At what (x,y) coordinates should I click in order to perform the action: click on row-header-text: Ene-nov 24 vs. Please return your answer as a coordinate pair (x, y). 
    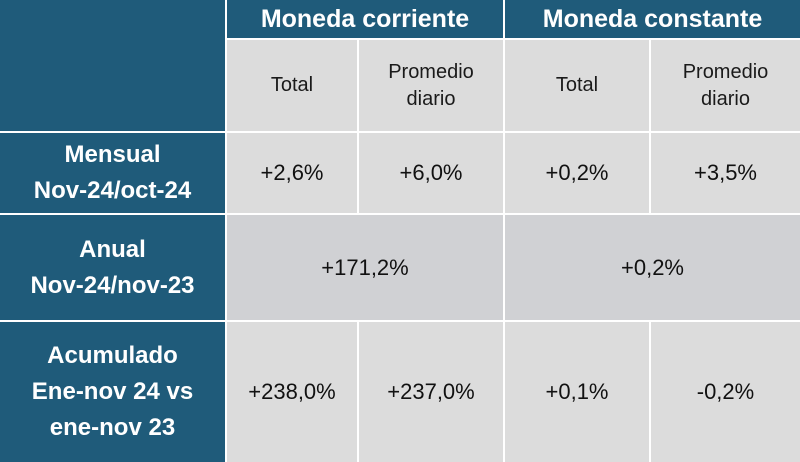
    Looking at the image, I should click on (112, 391).